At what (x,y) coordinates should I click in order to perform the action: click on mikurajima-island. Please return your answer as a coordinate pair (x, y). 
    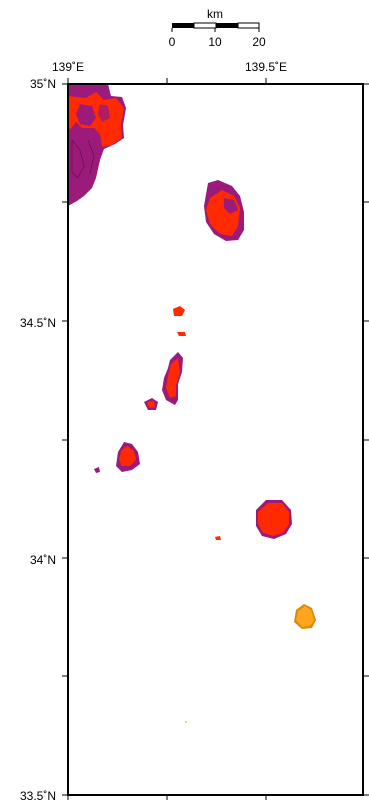
    Looking at the image, I should click on (305, 616).